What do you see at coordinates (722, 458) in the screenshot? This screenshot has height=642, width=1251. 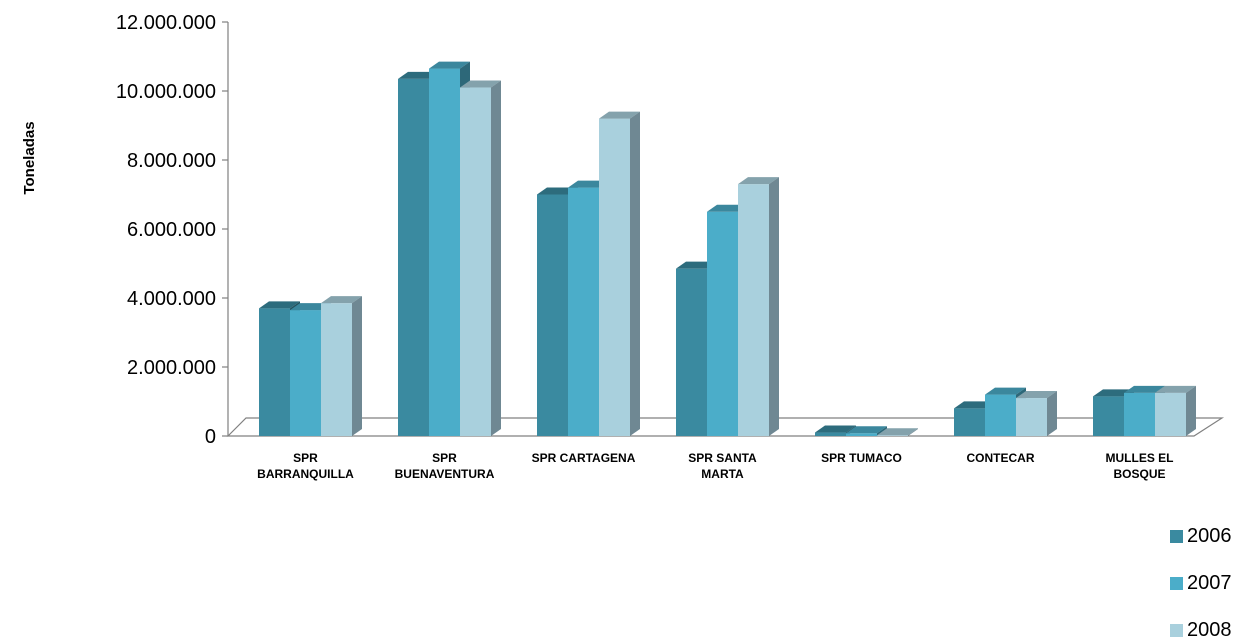 I see `category-label-line: SPR SANTA` at bounding box center [722, 458].